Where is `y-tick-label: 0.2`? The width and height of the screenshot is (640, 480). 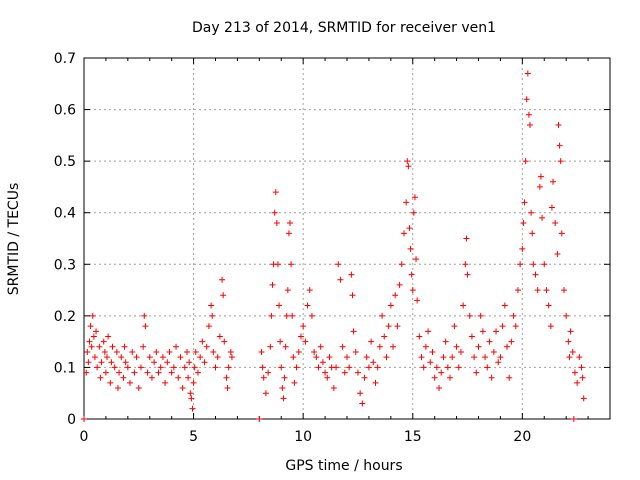 y-tick-label: 0.2 is located at coordinates (65, 317).